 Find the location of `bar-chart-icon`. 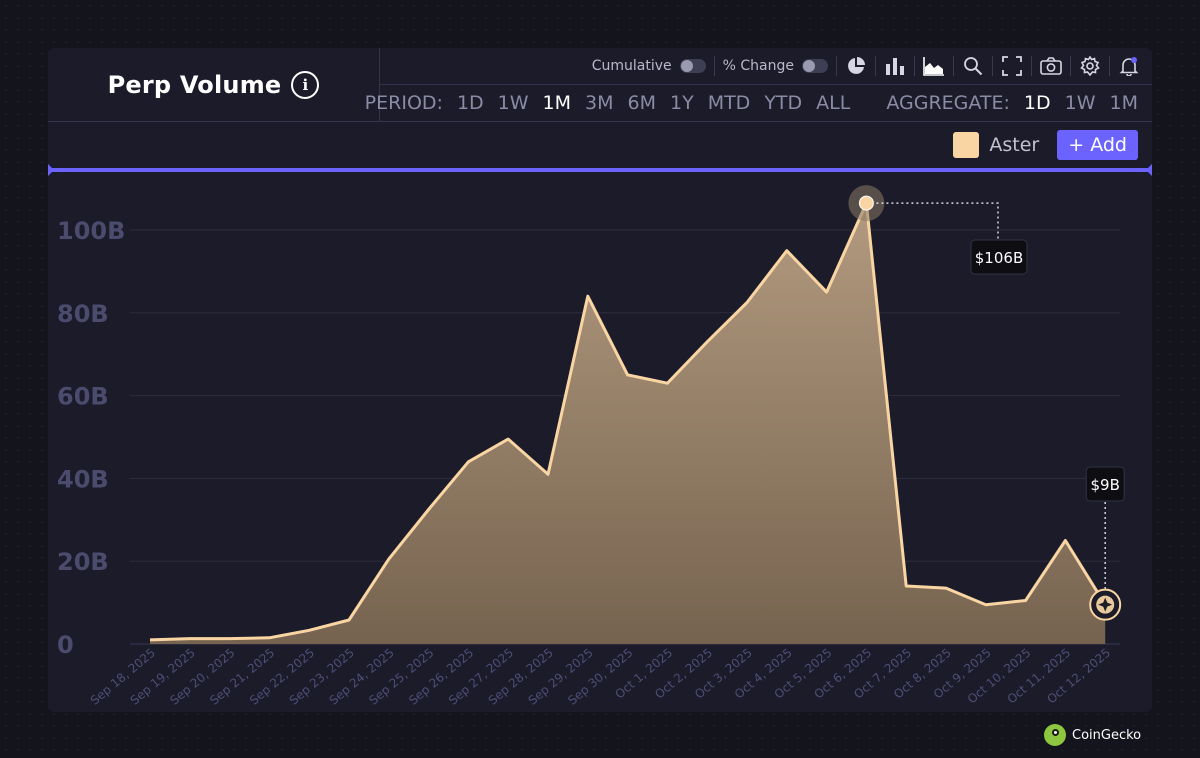

bar-chart-icon is located at coordinates (895, 66).